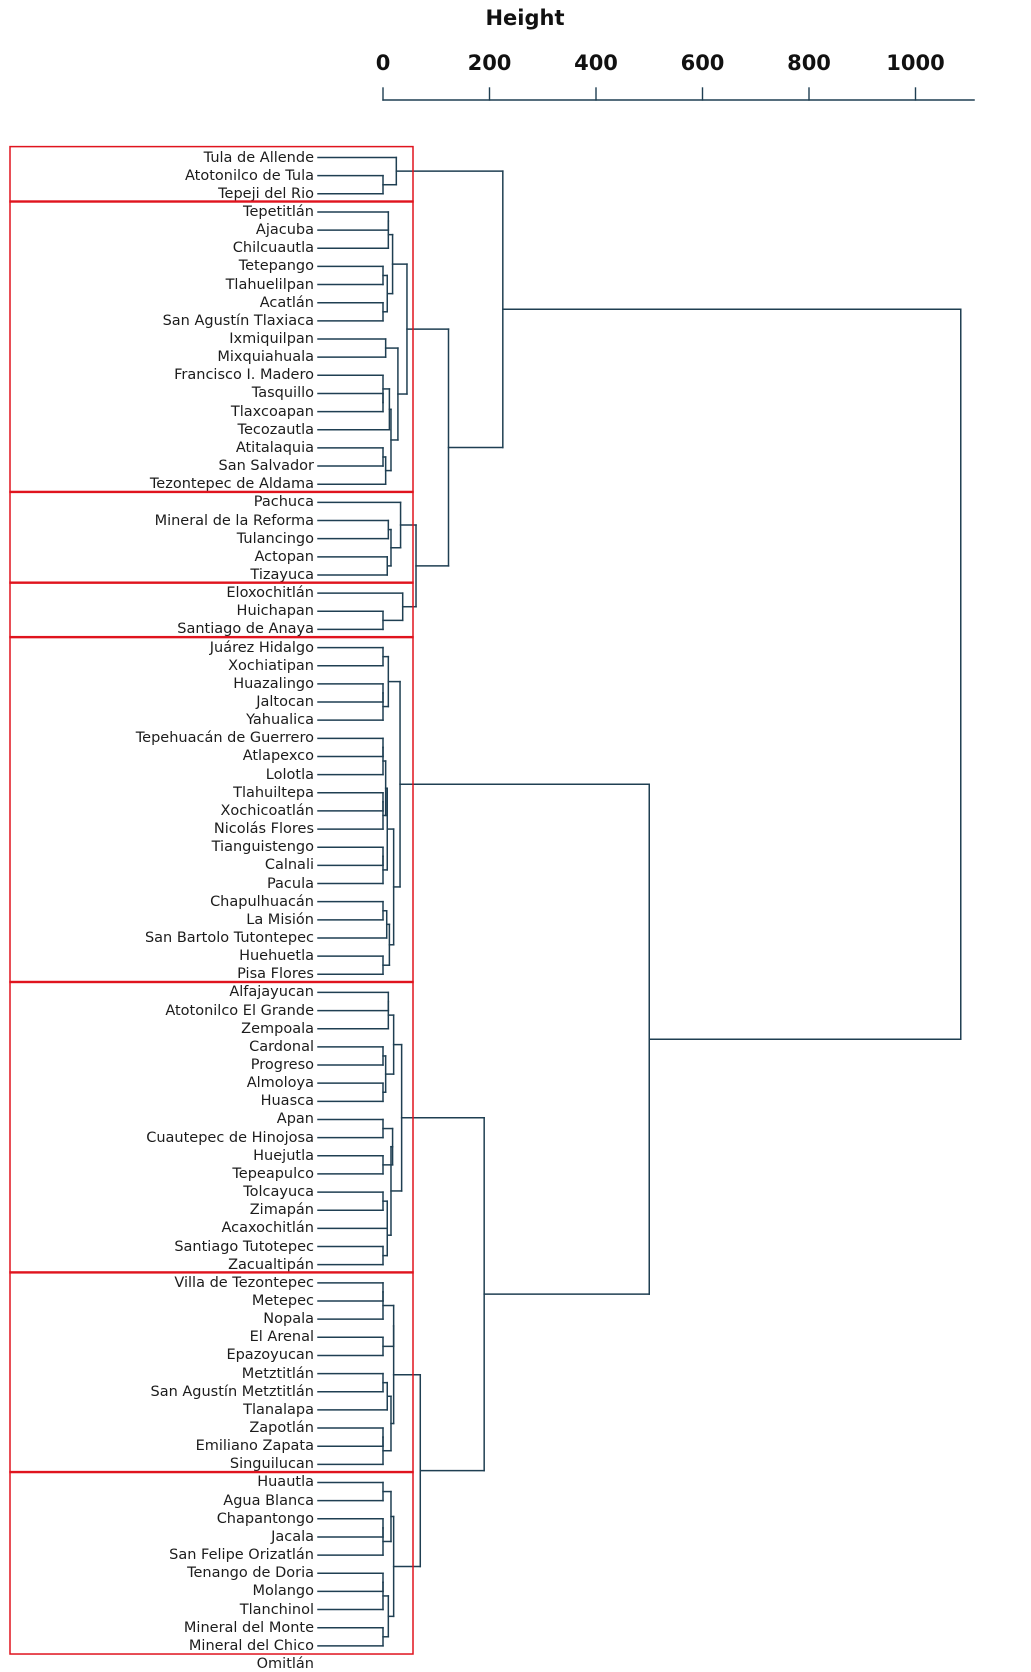 This screenshot has height=1672, width=1031. What do you see at coordinates (229, 937) in the screenshot?
I see `leaf-label: San Bartolo Tutontepec` at bounding box center [229, 937].